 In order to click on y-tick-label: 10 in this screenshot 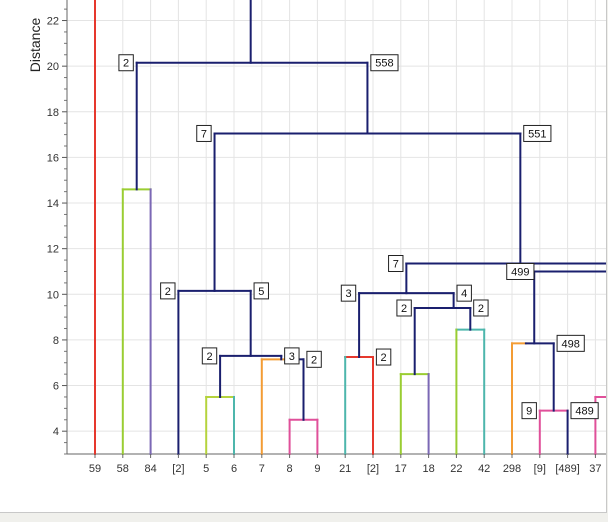, I will do `click(53, 295)`.